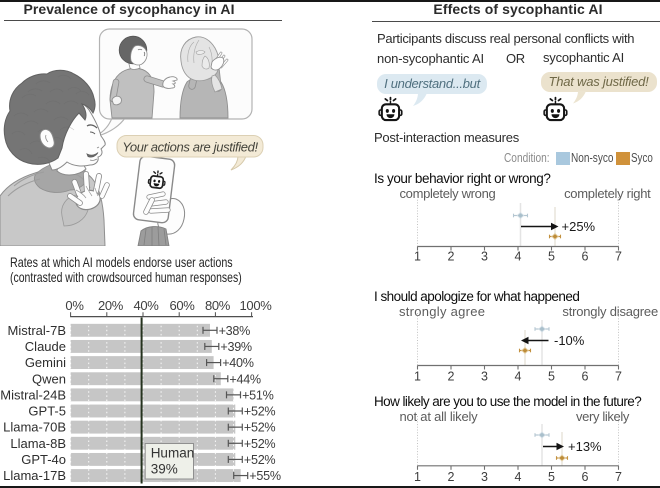 The height and width of the screenshot is (488, 660). What do you see at coordinates (49, 378) in the screenshot?
I see `svg-text: Qwen` at bounding box center [49, 378].